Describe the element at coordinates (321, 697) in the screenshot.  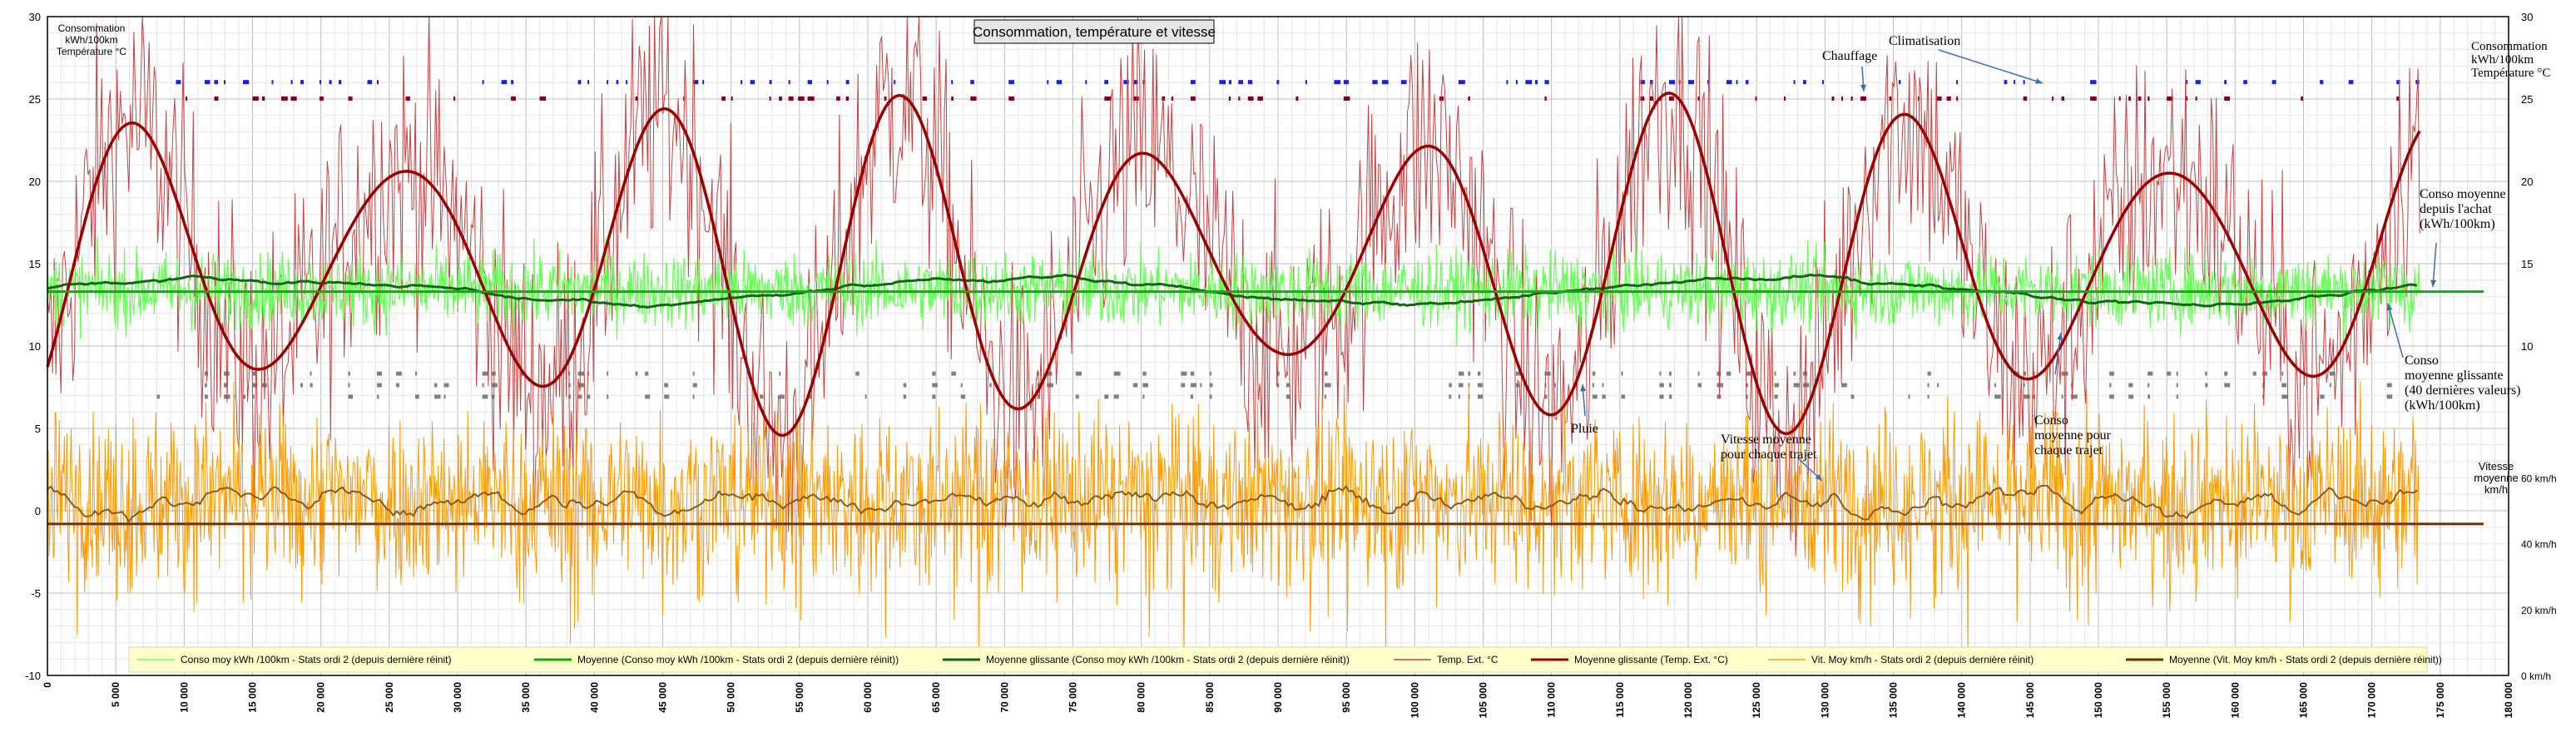
I see `x-tick-label: 20 000` at that location.